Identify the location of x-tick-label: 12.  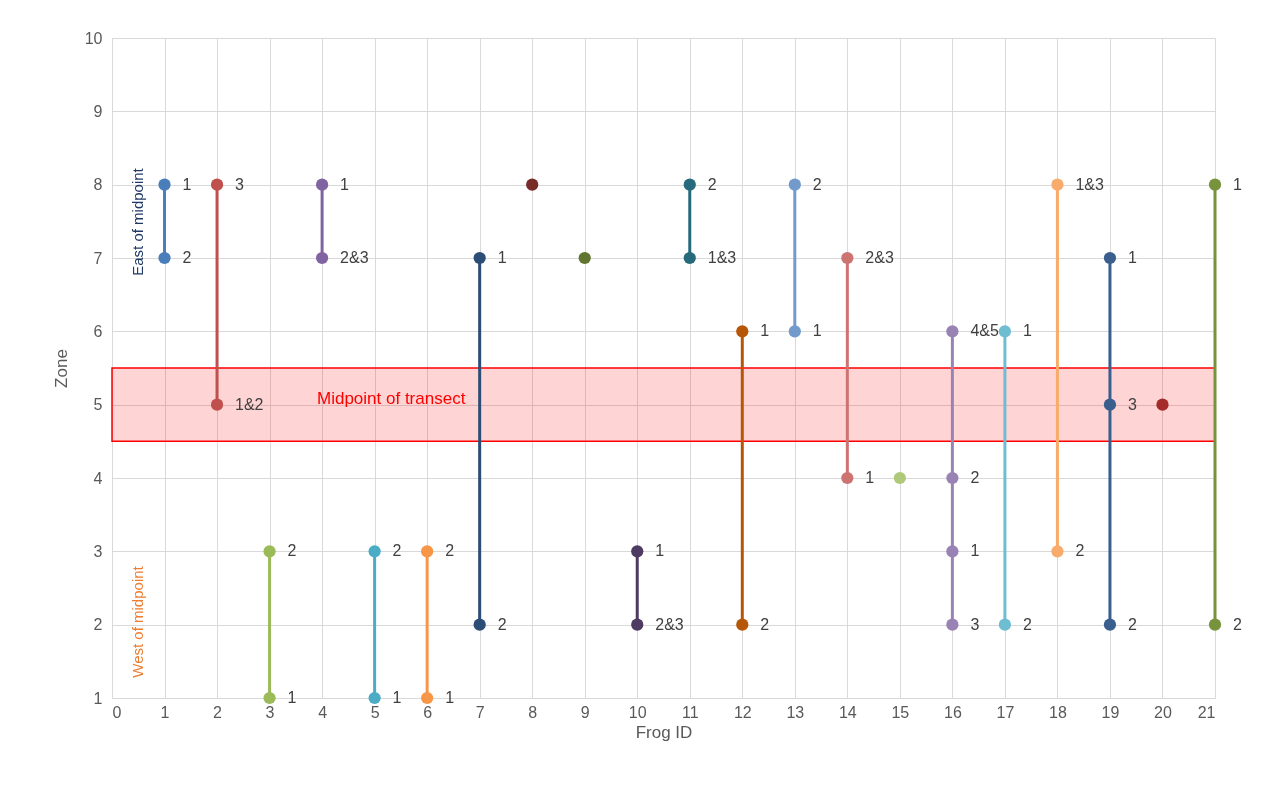
(742, 712).